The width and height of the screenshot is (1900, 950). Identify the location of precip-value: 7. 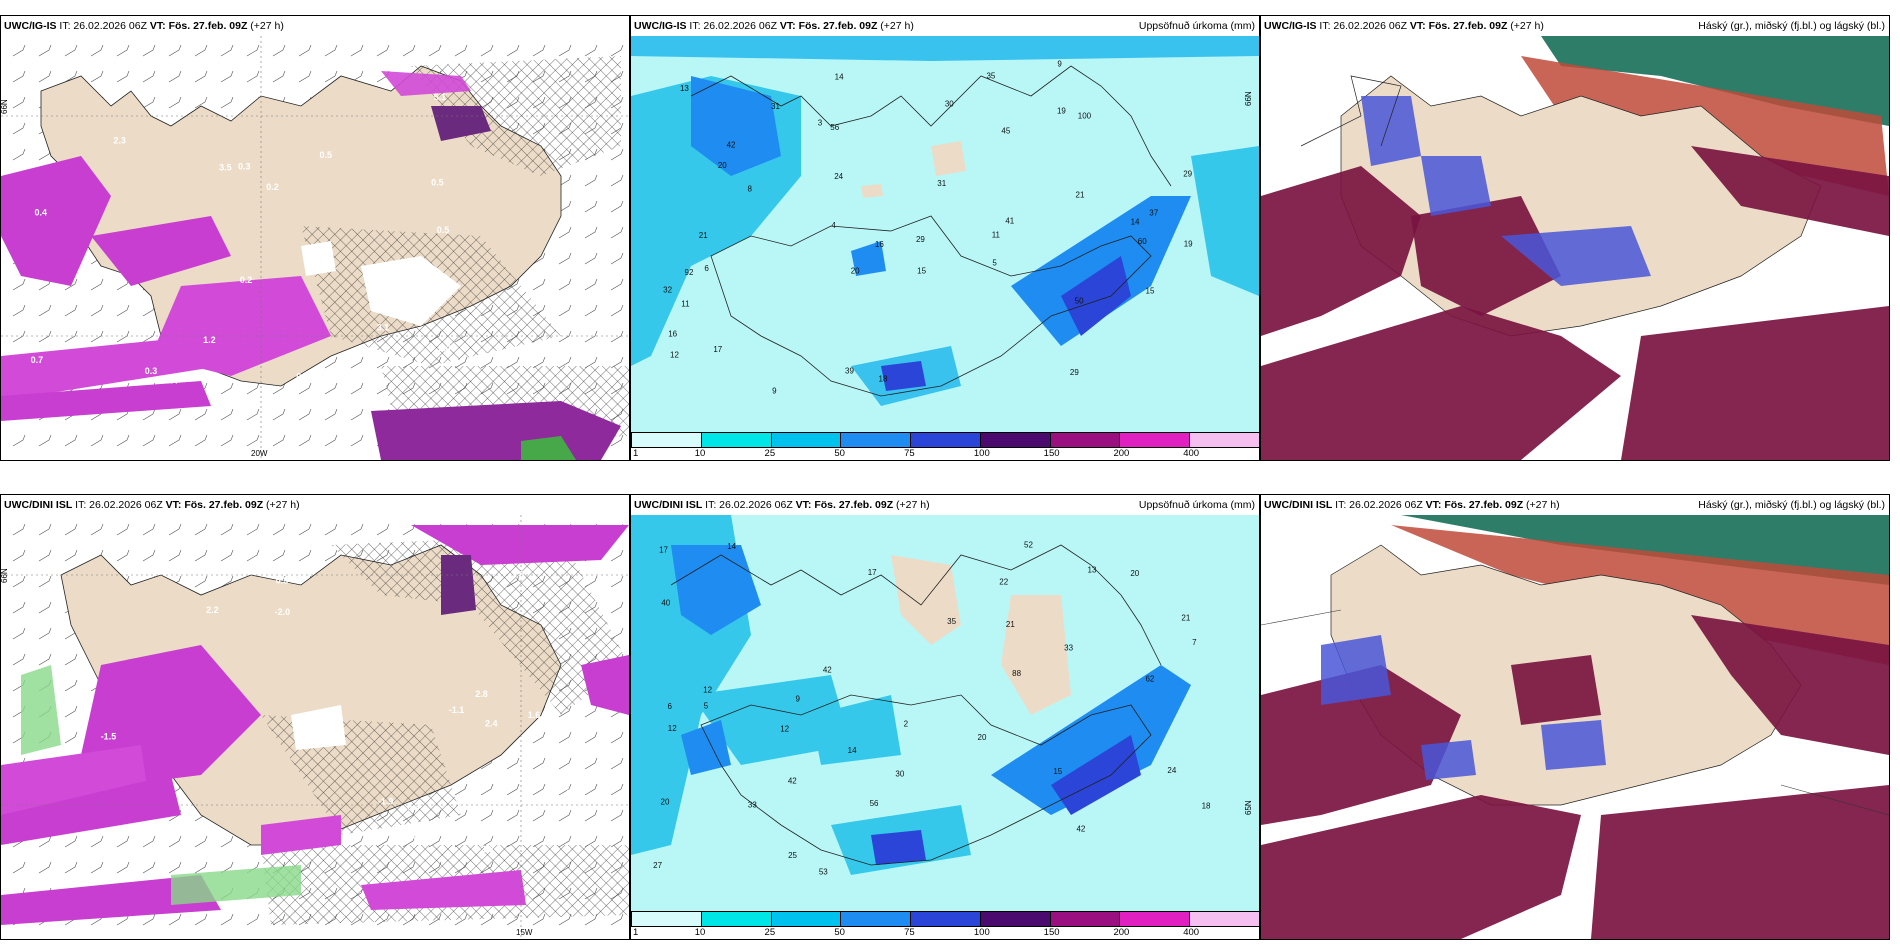
(1194, 642).